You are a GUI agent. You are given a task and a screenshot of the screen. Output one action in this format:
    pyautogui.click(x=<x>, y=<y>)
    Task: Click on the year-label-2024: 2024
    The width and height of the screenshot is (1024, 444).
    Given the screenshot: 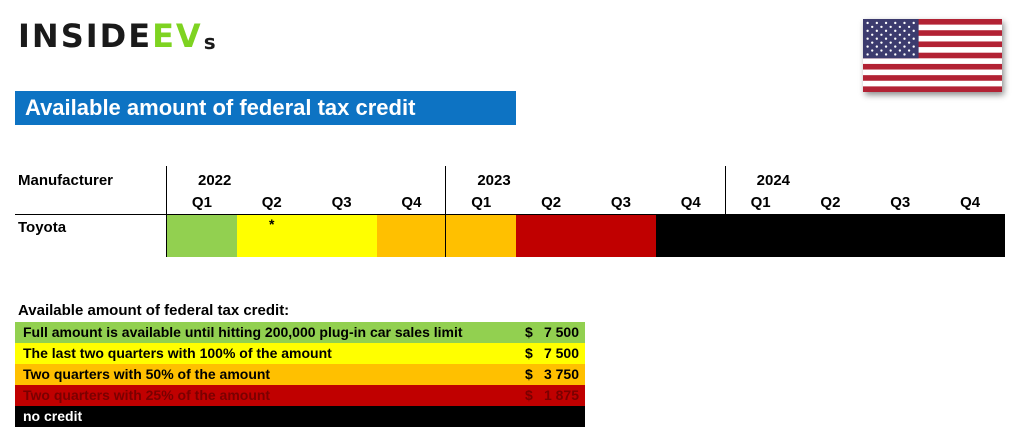 What is the action you would take?
    pyautogui.click(x=773, y=180)
    